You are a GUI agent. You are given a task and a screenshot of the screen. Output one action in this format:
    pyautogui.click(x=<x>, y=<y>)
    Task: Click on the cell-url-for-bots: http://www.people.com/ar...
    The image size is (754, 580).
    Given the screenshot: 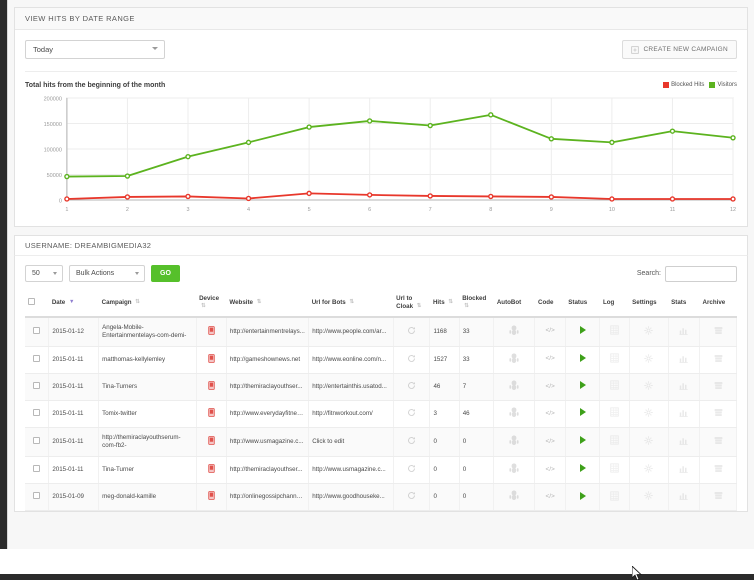 What is the action you would take?
    pyautogui.click(x=351, y=331)
    